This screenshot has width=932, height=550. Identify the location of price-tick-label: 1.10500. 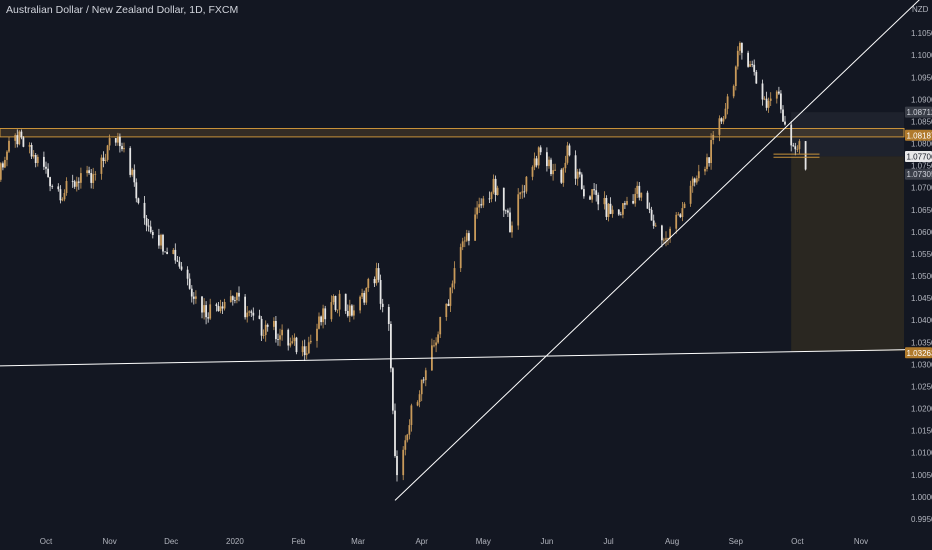
(921, 33).